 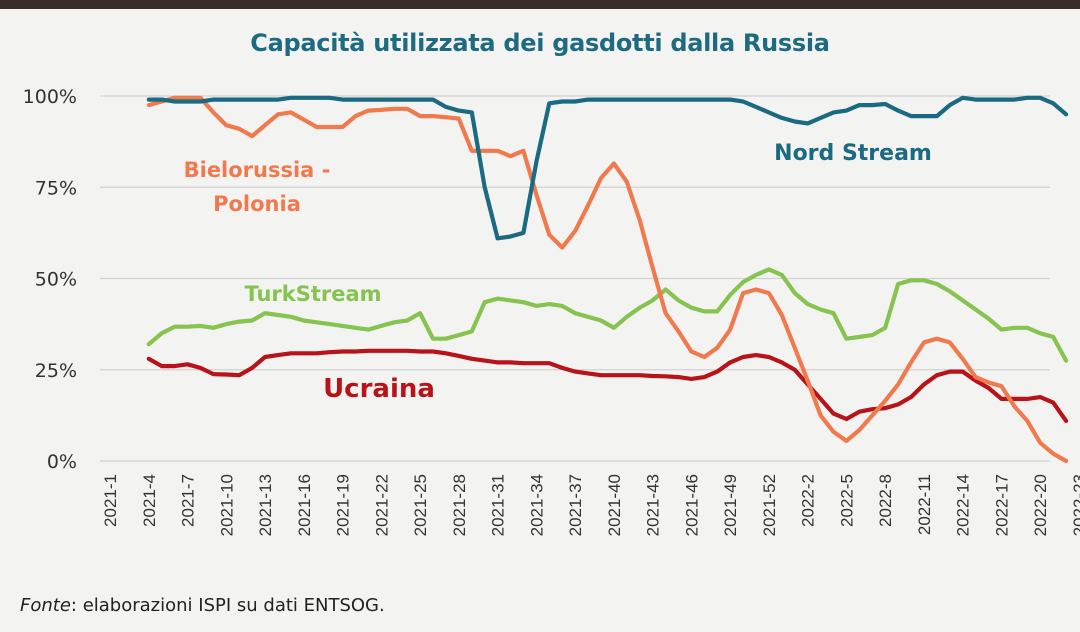 What do you see at coordinates (1075, 505) in the screenshot?
I see `x-tick-label: 2022-23` at bounding box center [1075, 505].